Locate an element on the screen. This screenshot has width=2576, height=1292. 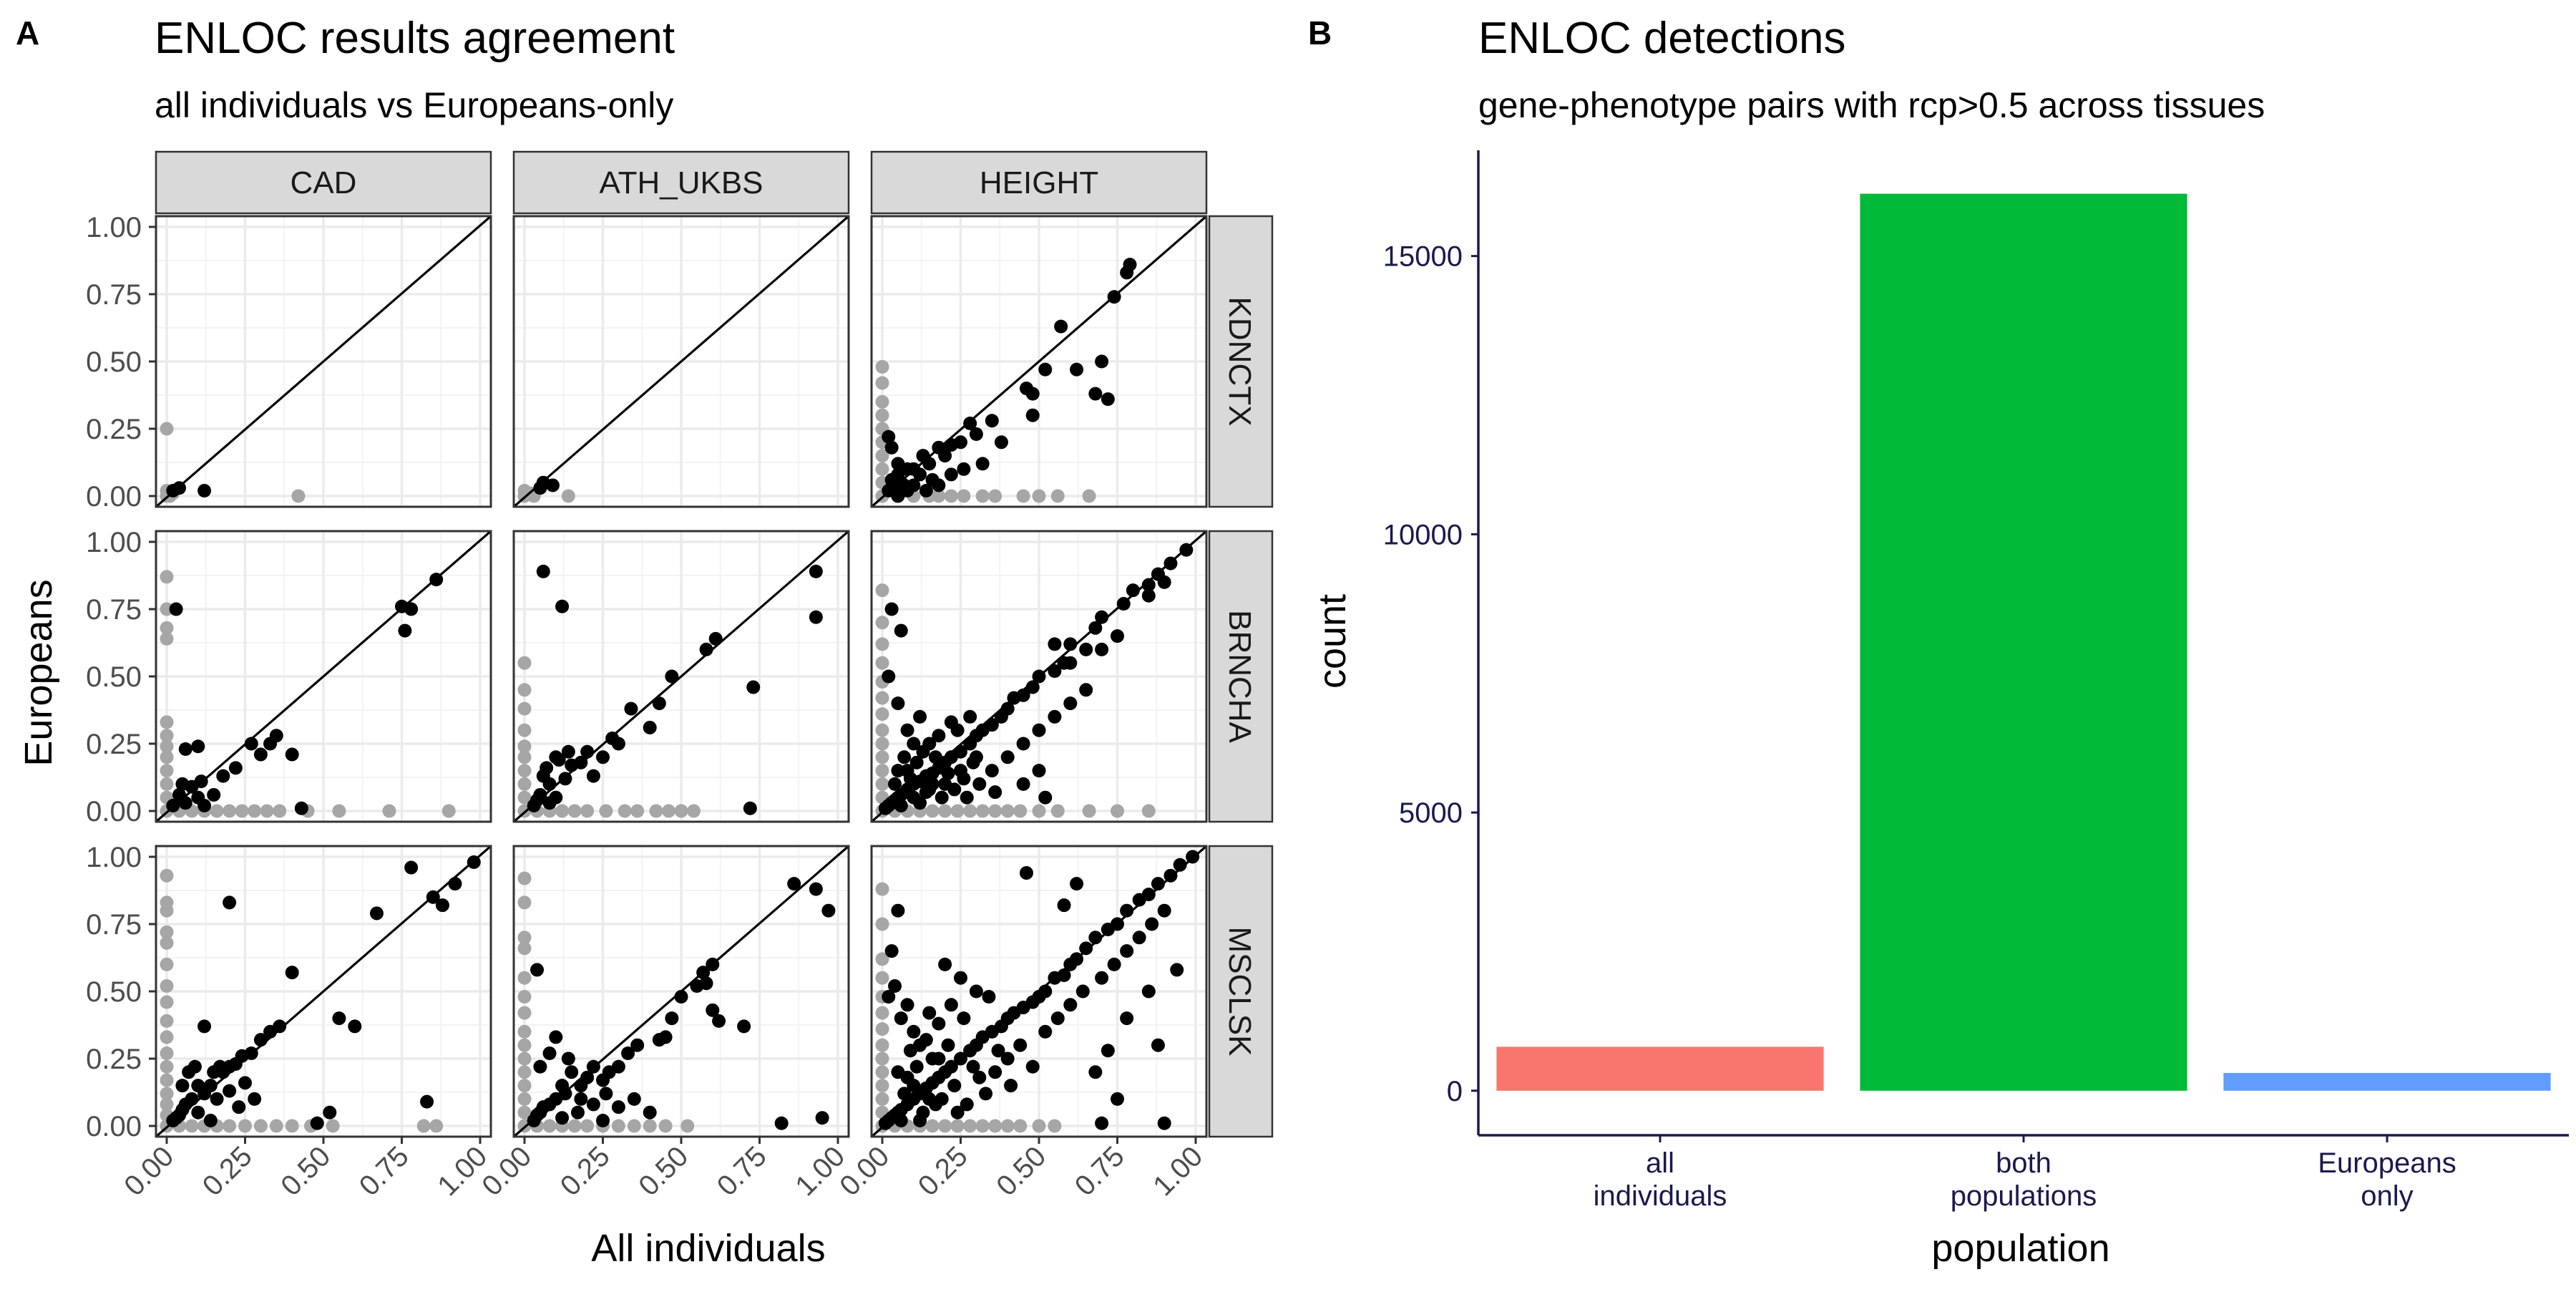
y-tick-label: 0.00 is located at coordinates (114, 811).